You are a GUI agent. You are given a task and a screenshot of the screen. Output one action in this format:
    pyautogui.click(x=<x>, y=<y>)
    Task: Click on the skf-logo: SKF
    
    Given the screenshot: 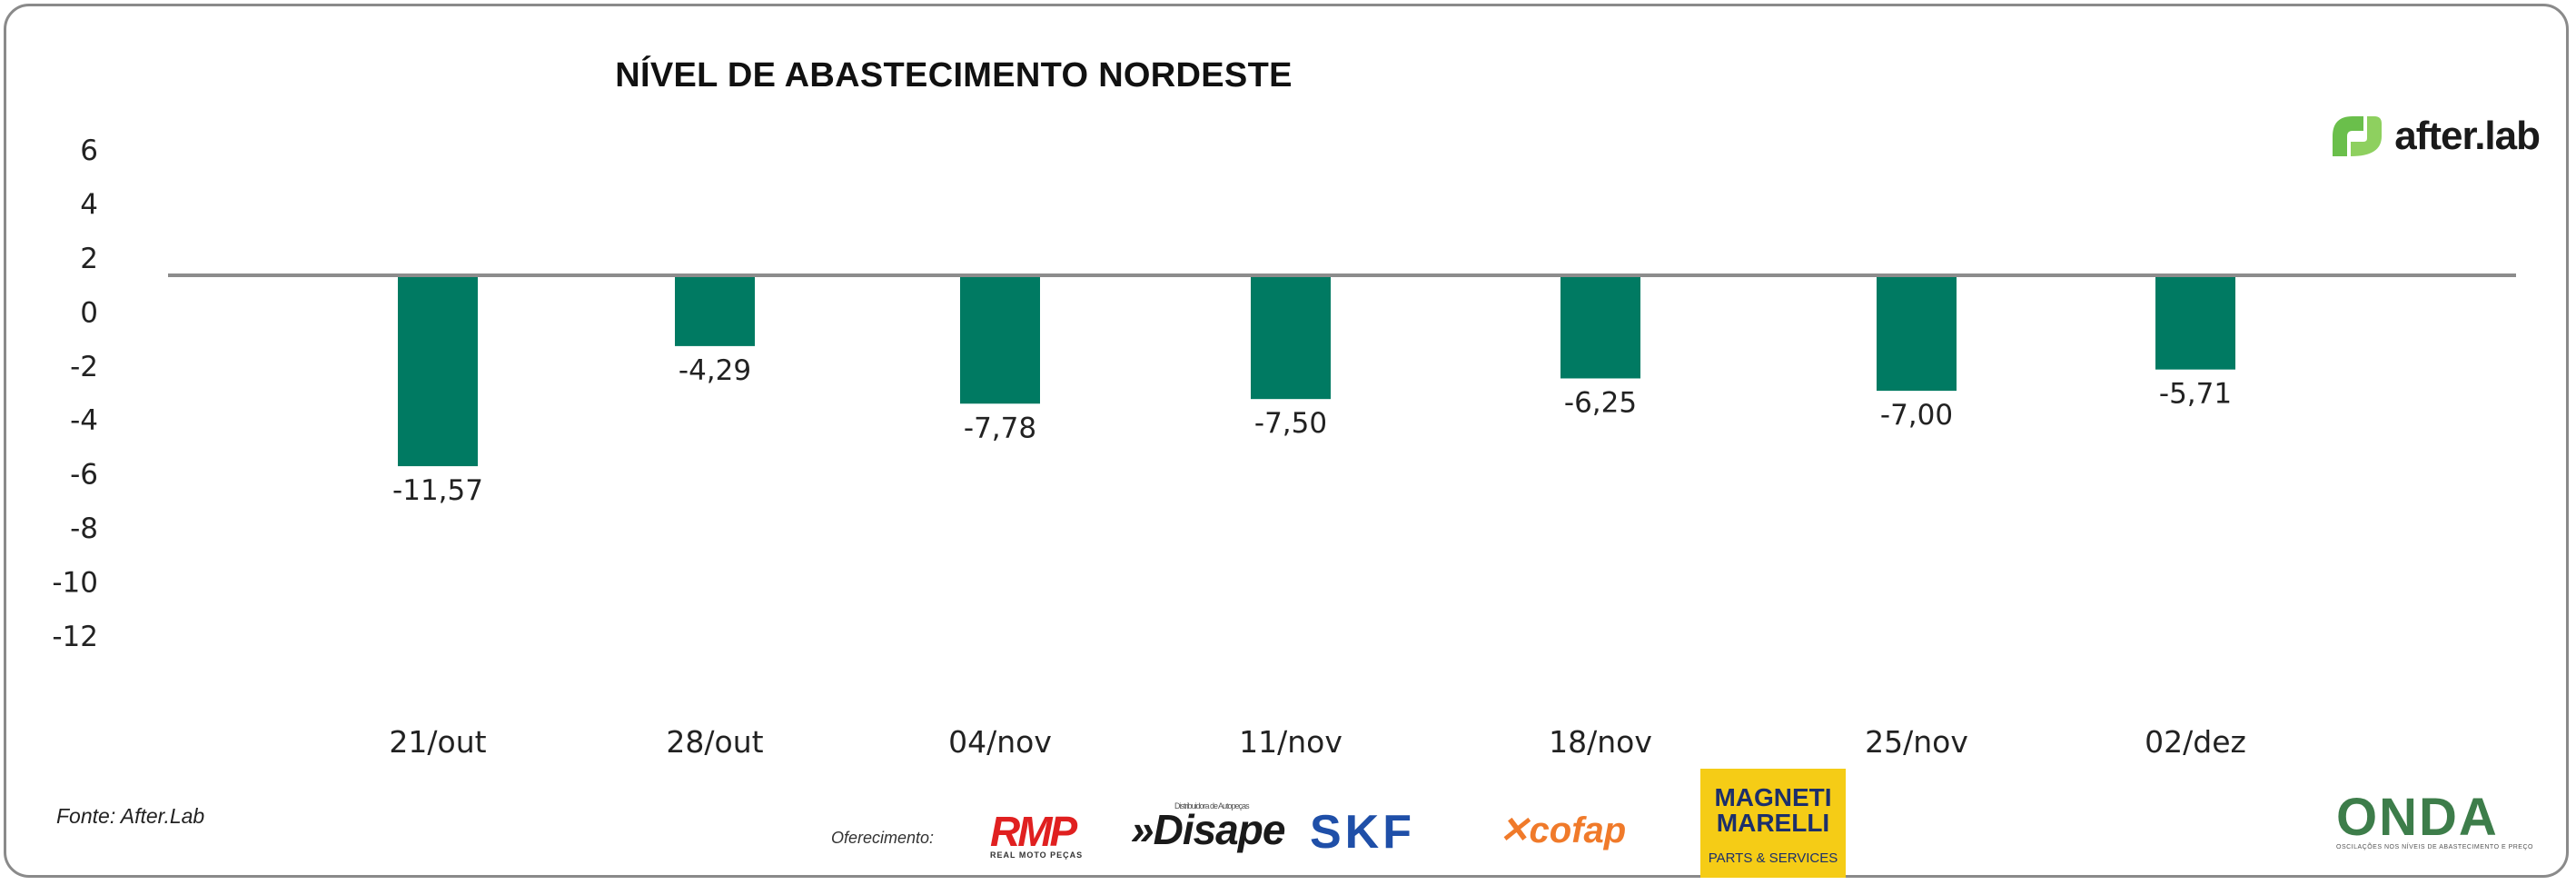 What is the action you would take?
    pyautogui.click(x=1362, y=832)
    